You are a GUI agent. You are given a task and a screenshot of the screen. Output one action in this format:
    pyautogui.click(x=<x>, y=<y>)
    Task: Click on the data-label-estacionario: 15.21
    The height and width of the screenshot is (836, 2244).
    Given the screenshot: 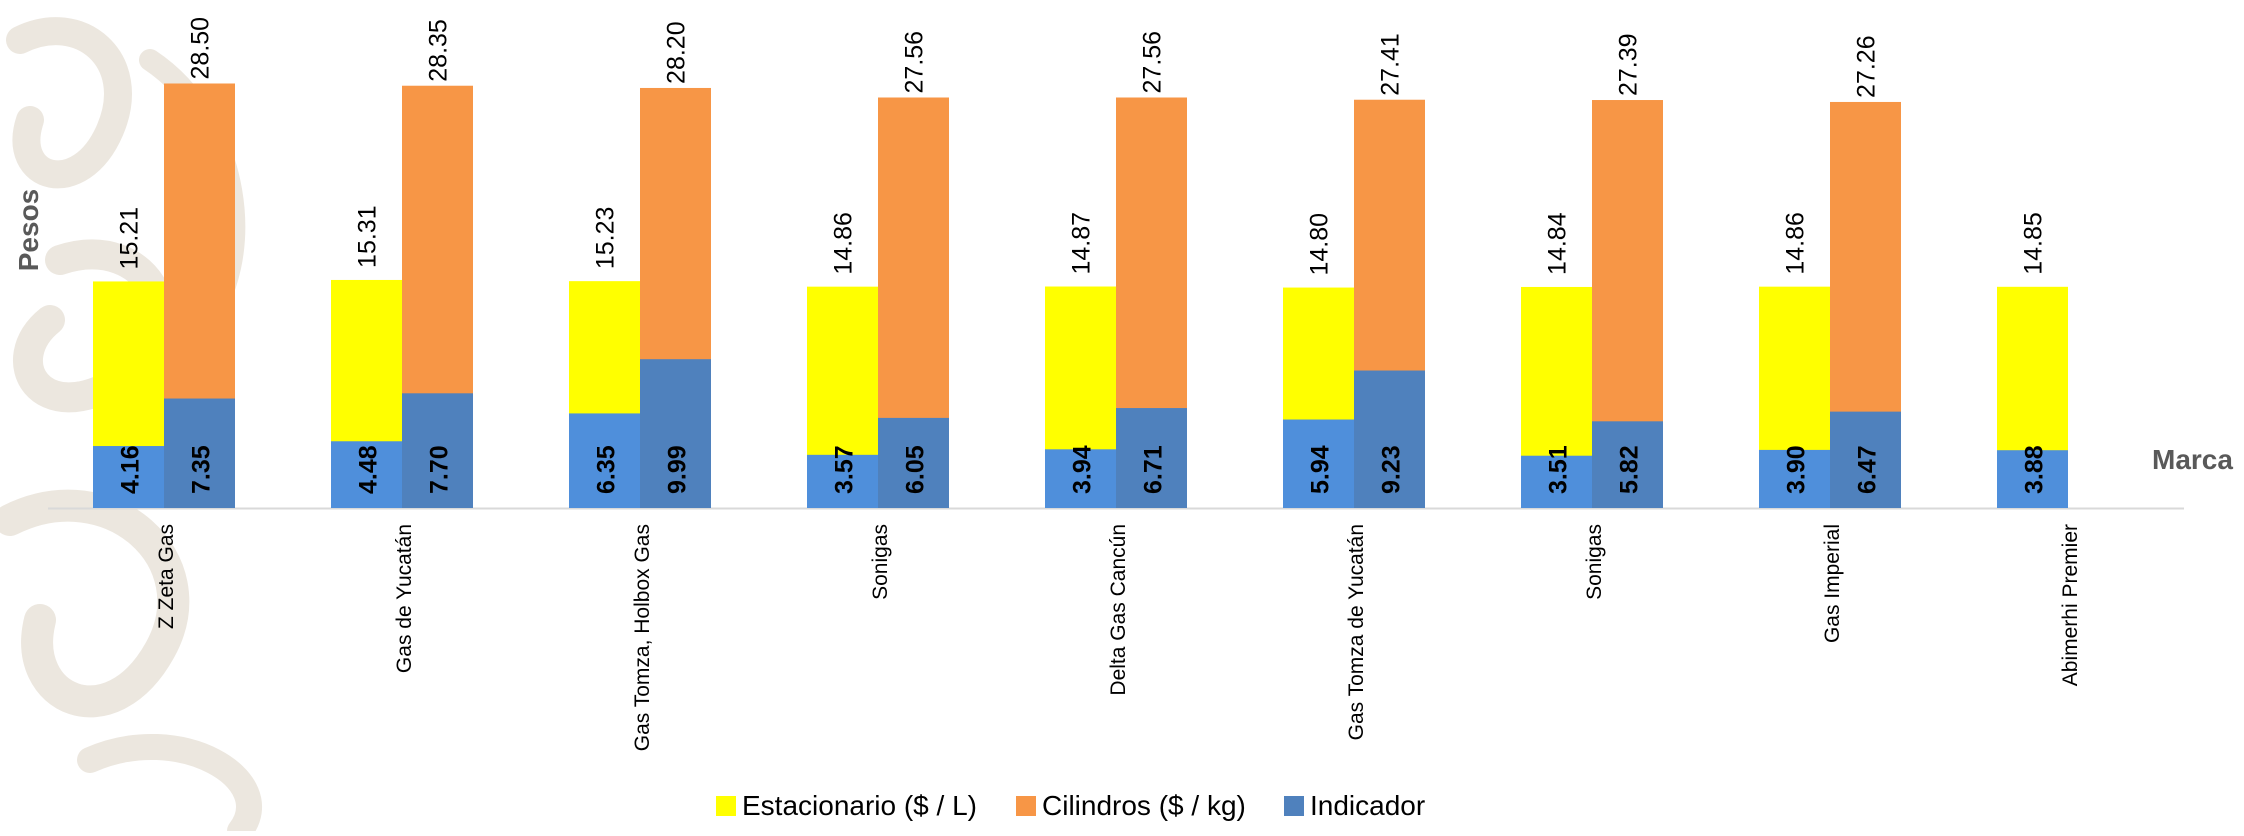 What is the action you would take?
    pyautogui.click(x=130, y=238)
    